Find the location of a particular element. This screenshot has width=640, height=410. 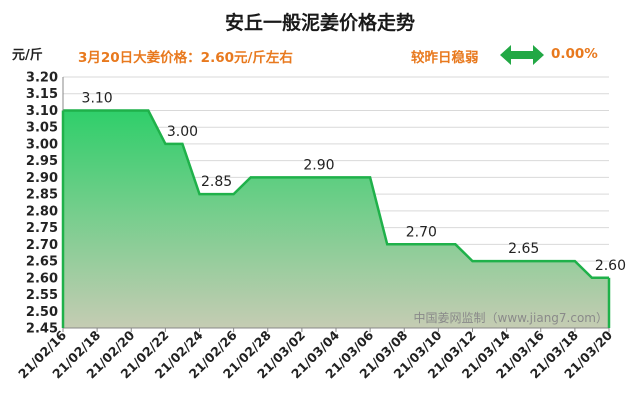

y-tick-label: 2.60 is located at coordinates (42, 278).